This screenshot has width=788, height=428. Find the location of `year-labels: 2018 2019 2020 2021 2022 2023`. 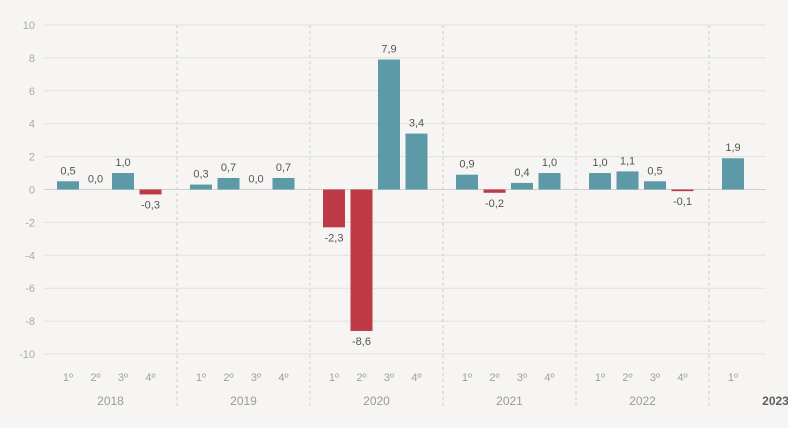

year-labels: 2018 2019 2020 2021 2022 2023 is located at coordinates (442, 401).